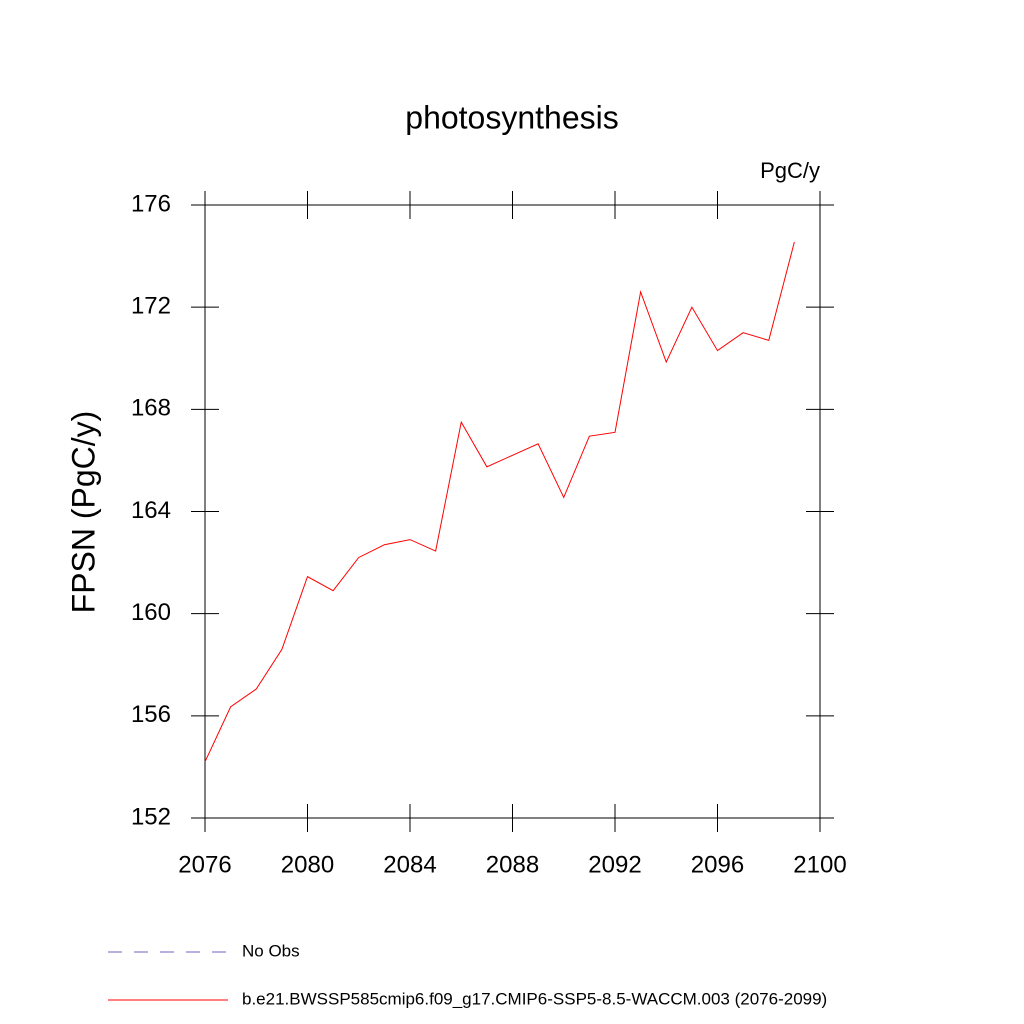 The height and width of the screenshot is (1024, 1024). Describe the element at coordinates (204, 864) in the screenshot. I see `x-tick-label: 2076` at that location.